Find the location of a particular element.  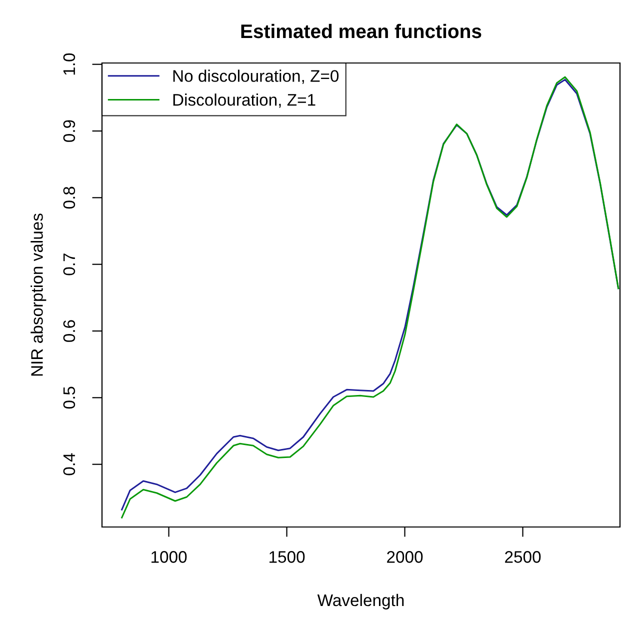

y-tick-label: 0.4 is located at coordinates (69, 464).